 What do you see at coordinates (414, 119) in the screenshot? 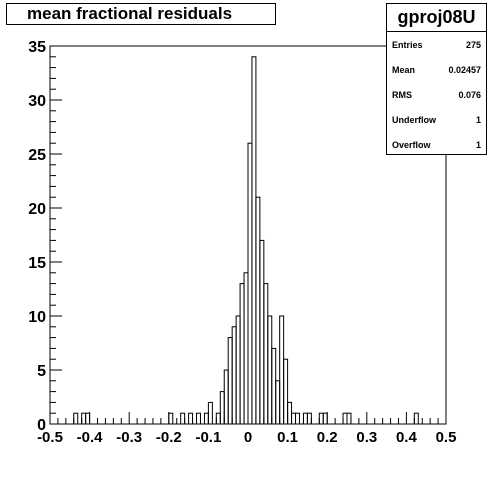
I see `stats-label: Underflow` at bounding box center [414, 119].